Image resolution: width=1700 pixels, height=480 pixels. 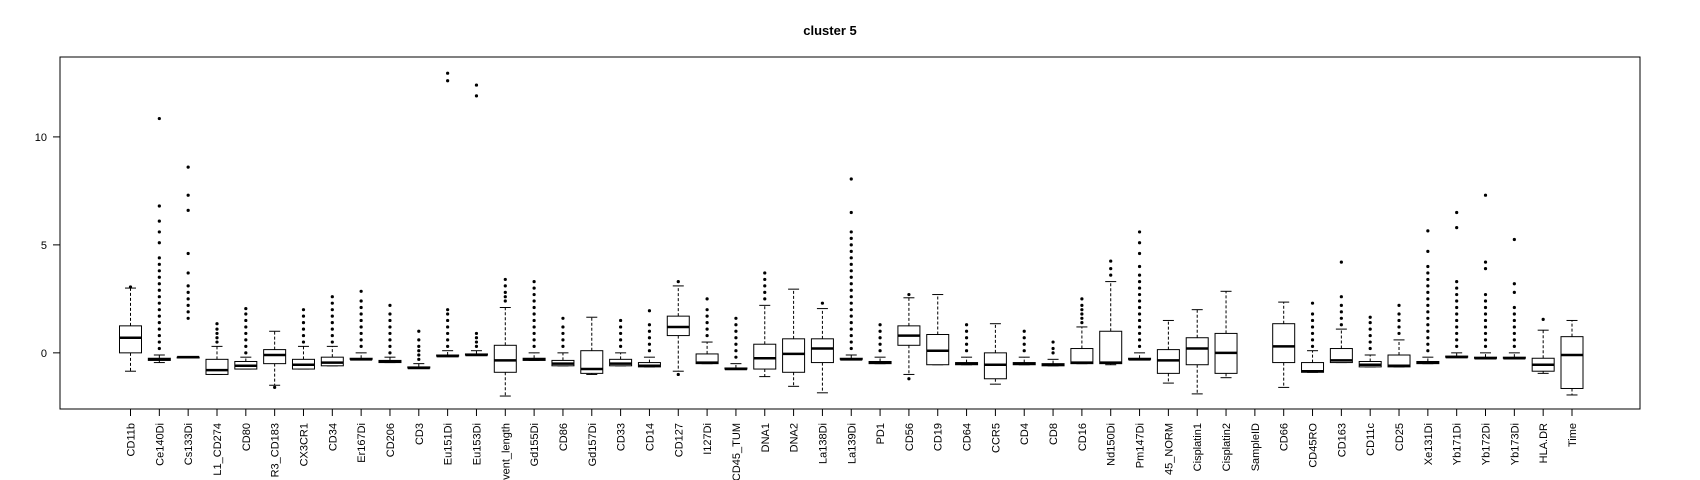 I want to click on x-tick-label: CX3CR1, so click(x=304, y=444).